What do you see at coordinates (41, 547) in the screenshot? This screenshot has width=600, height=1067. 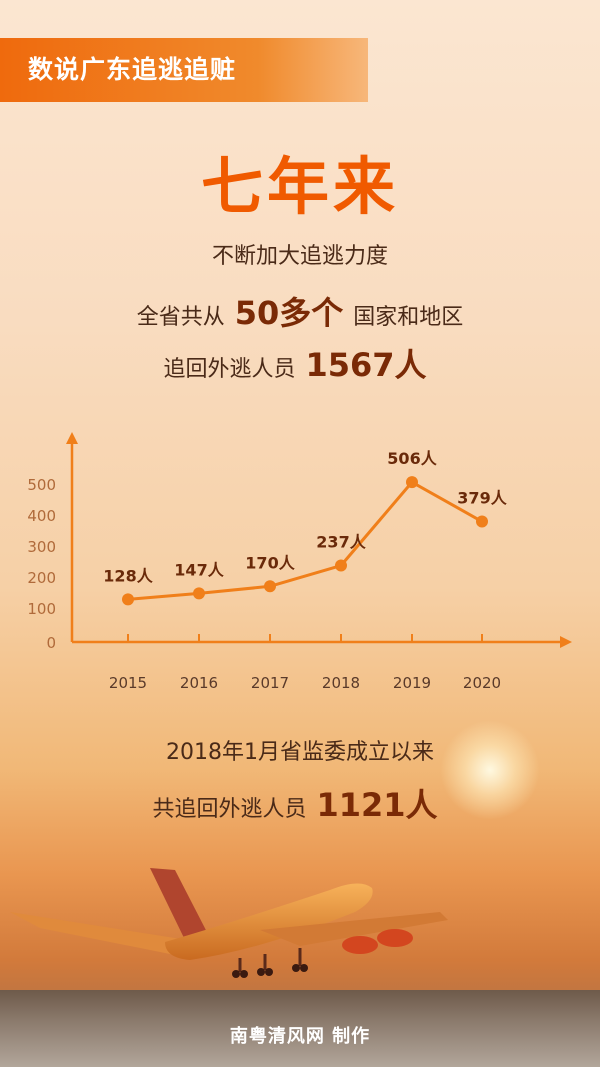 I see `y-tick-label: 300` at bounding box center [41, 547].